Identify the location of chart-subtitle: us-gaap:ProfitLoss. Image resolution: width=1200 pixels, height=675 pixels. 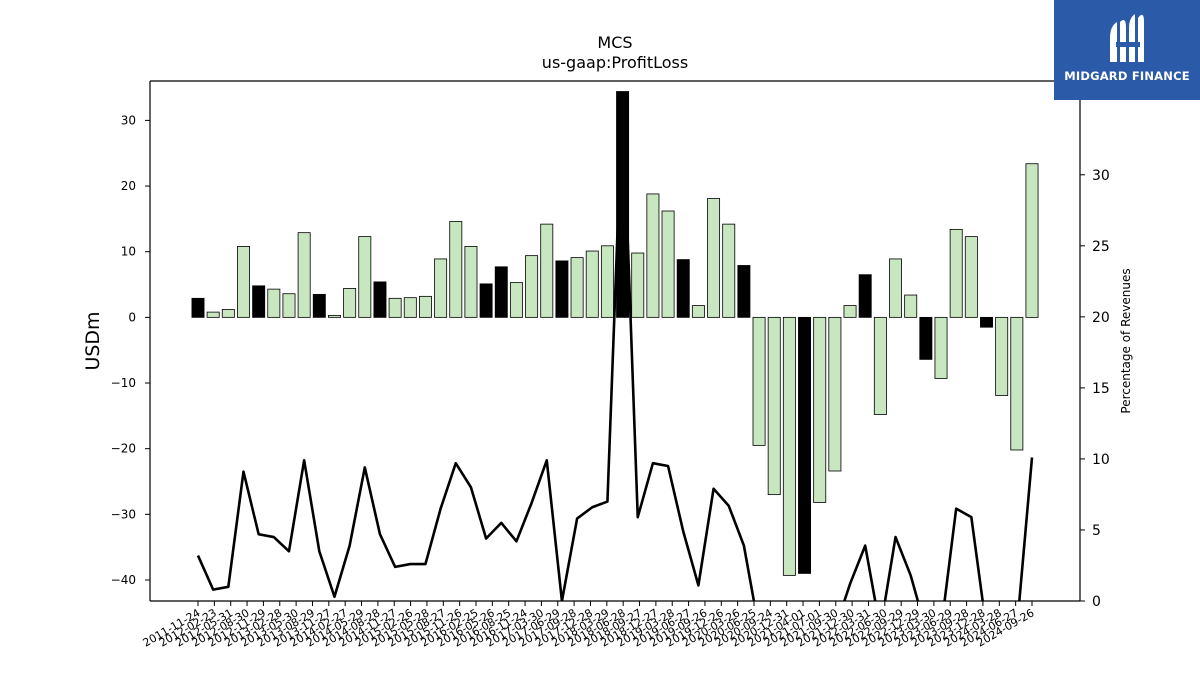
(615, 62).